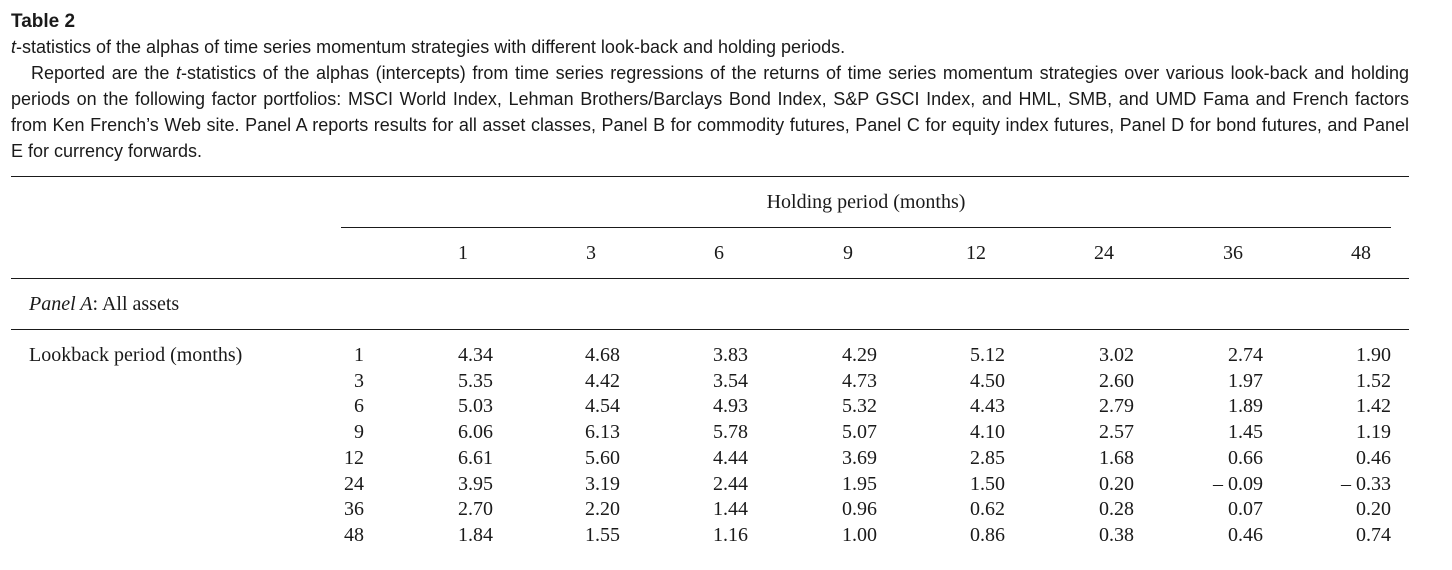 The width and height of the screenshot is (1452, 570). I want to click on table-cell: 5.78, so click(730, 432).